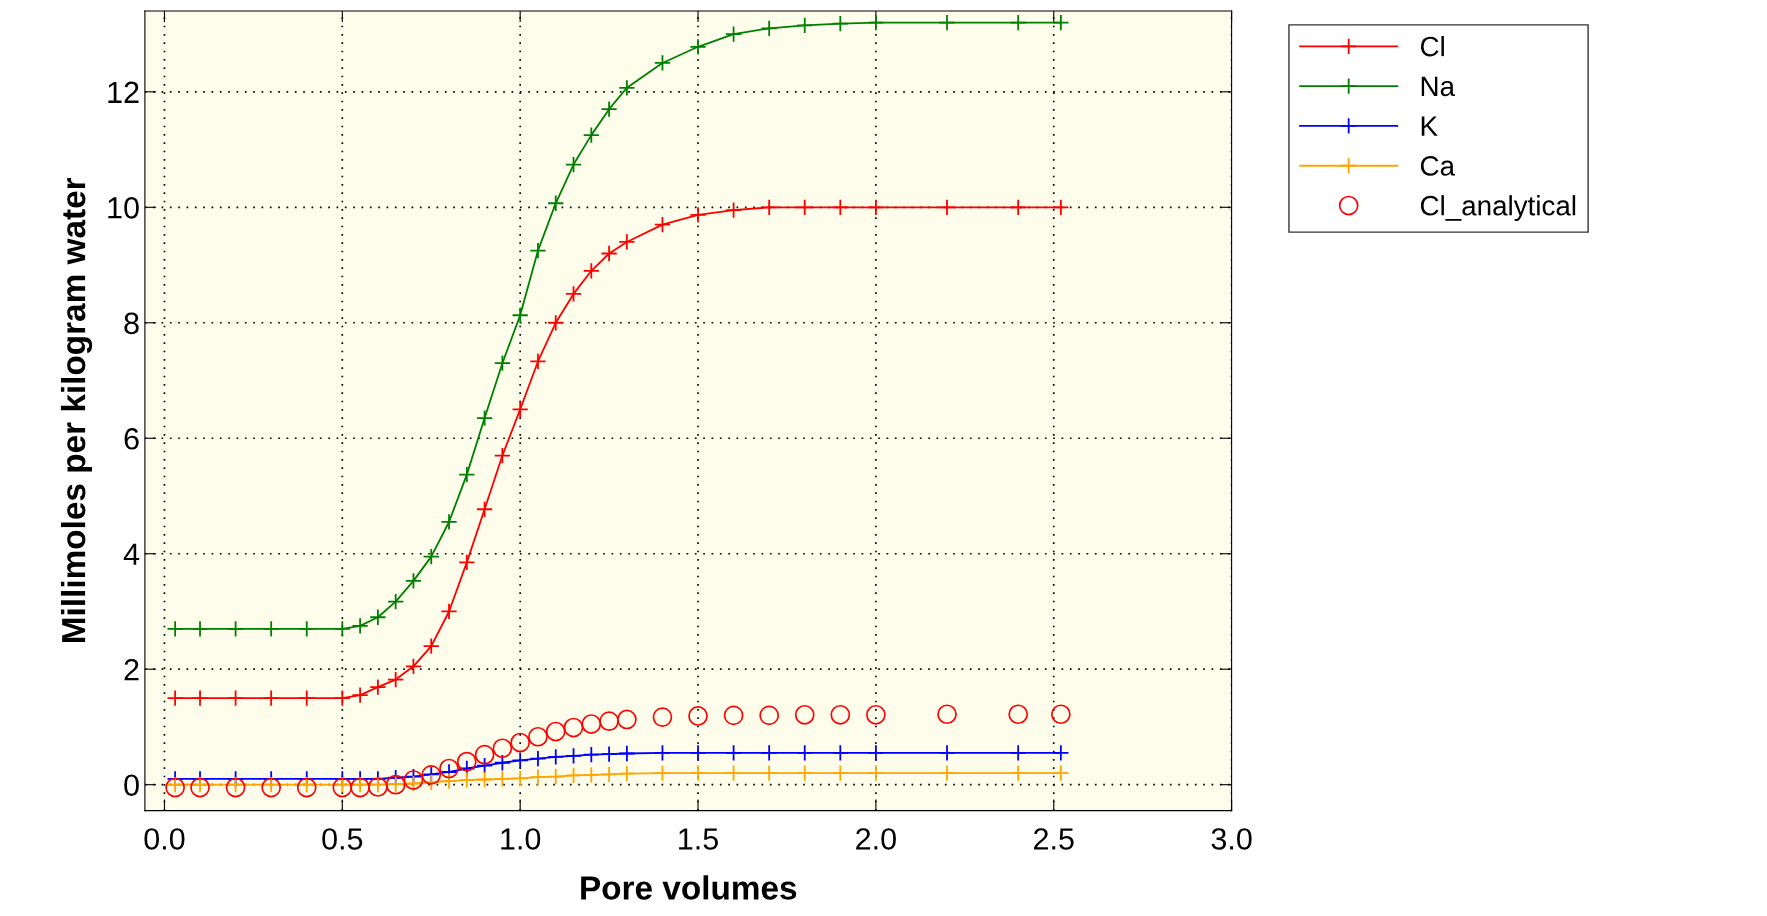  What do you see at coordinates (123, 92) in the screenshot?
I see `y-tick-label: 12` at bounding box center [123, 92].